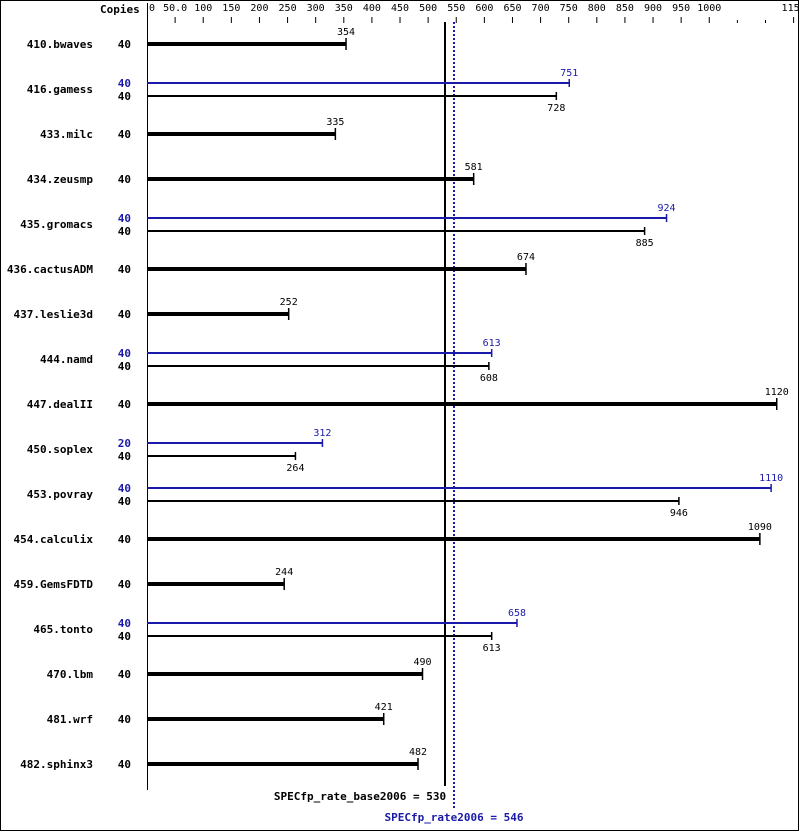  What do you see at coordinates (316, 8) in the screenshot?
I see `x-tick-label: 300` at bounding box center [316, 8].